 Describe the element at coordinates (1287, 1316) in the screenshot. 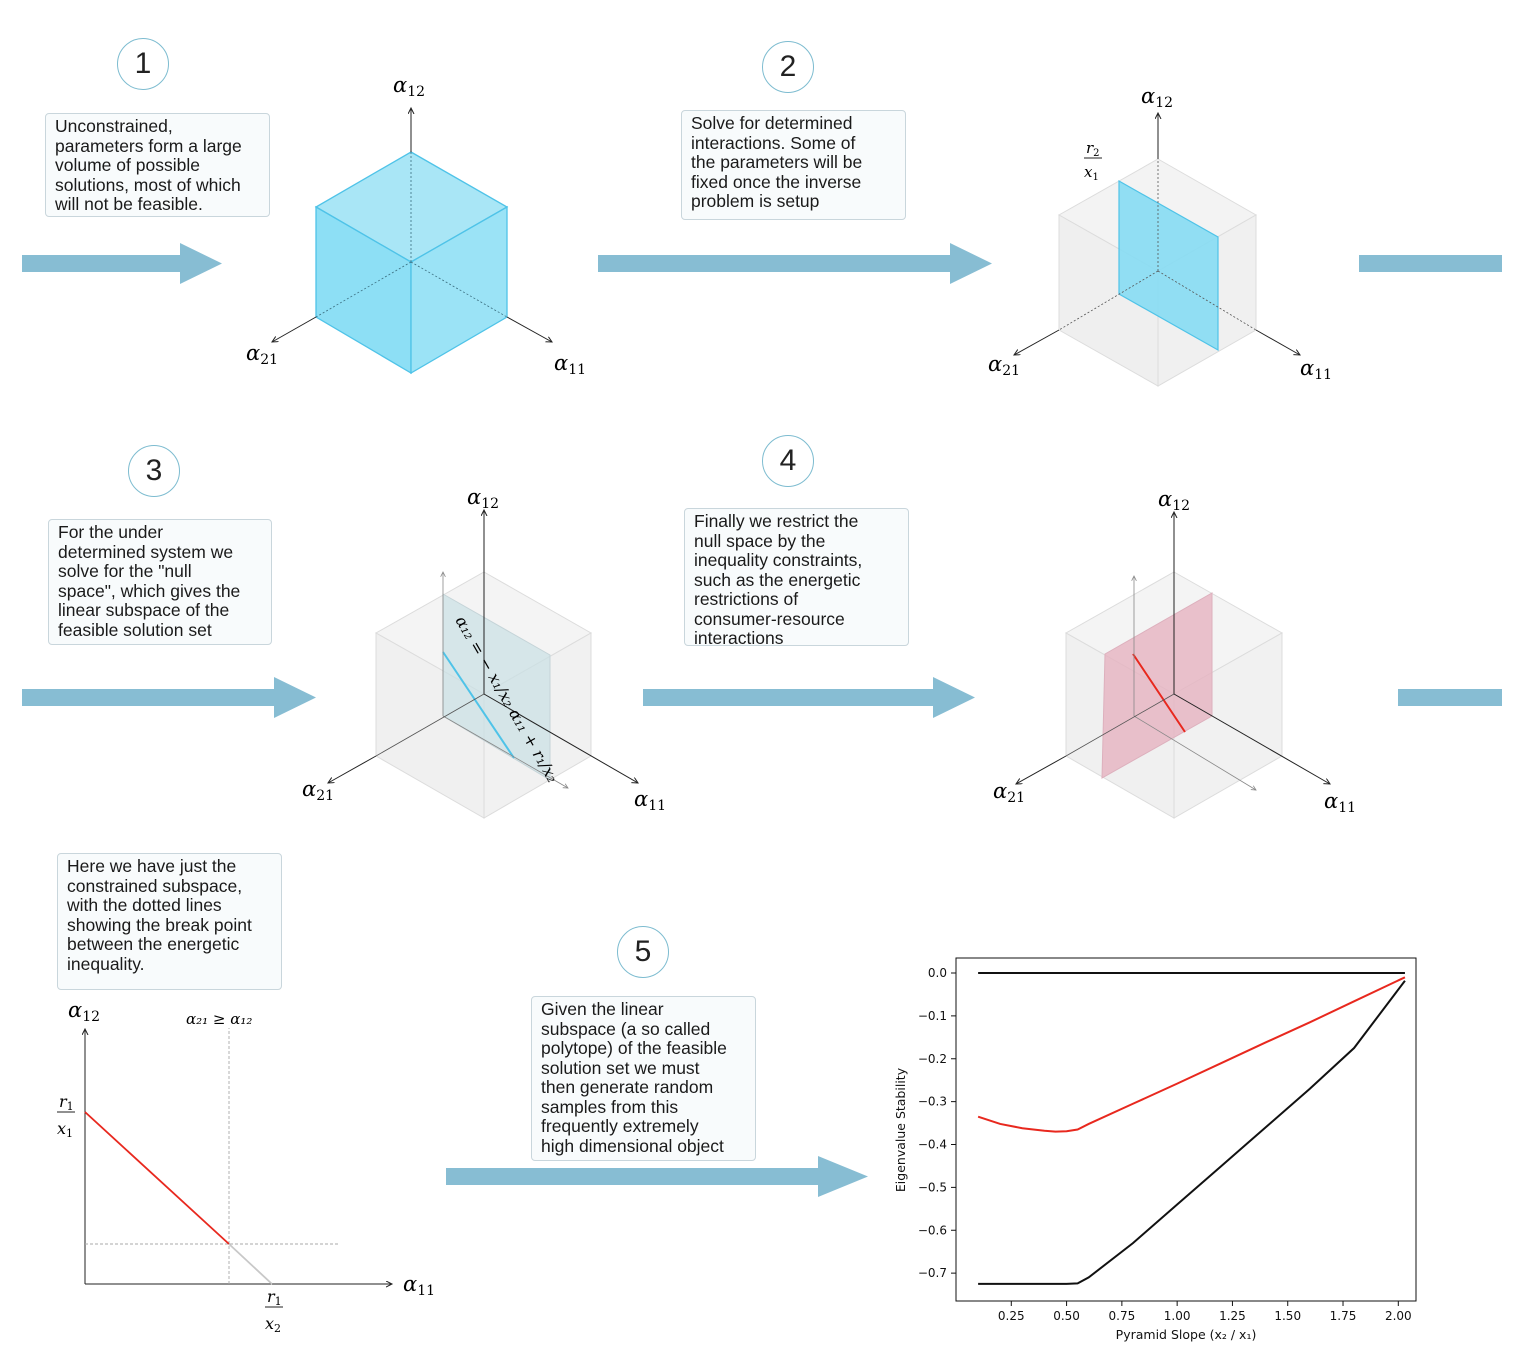

I see `x-tick-label: 1.50` at that location.